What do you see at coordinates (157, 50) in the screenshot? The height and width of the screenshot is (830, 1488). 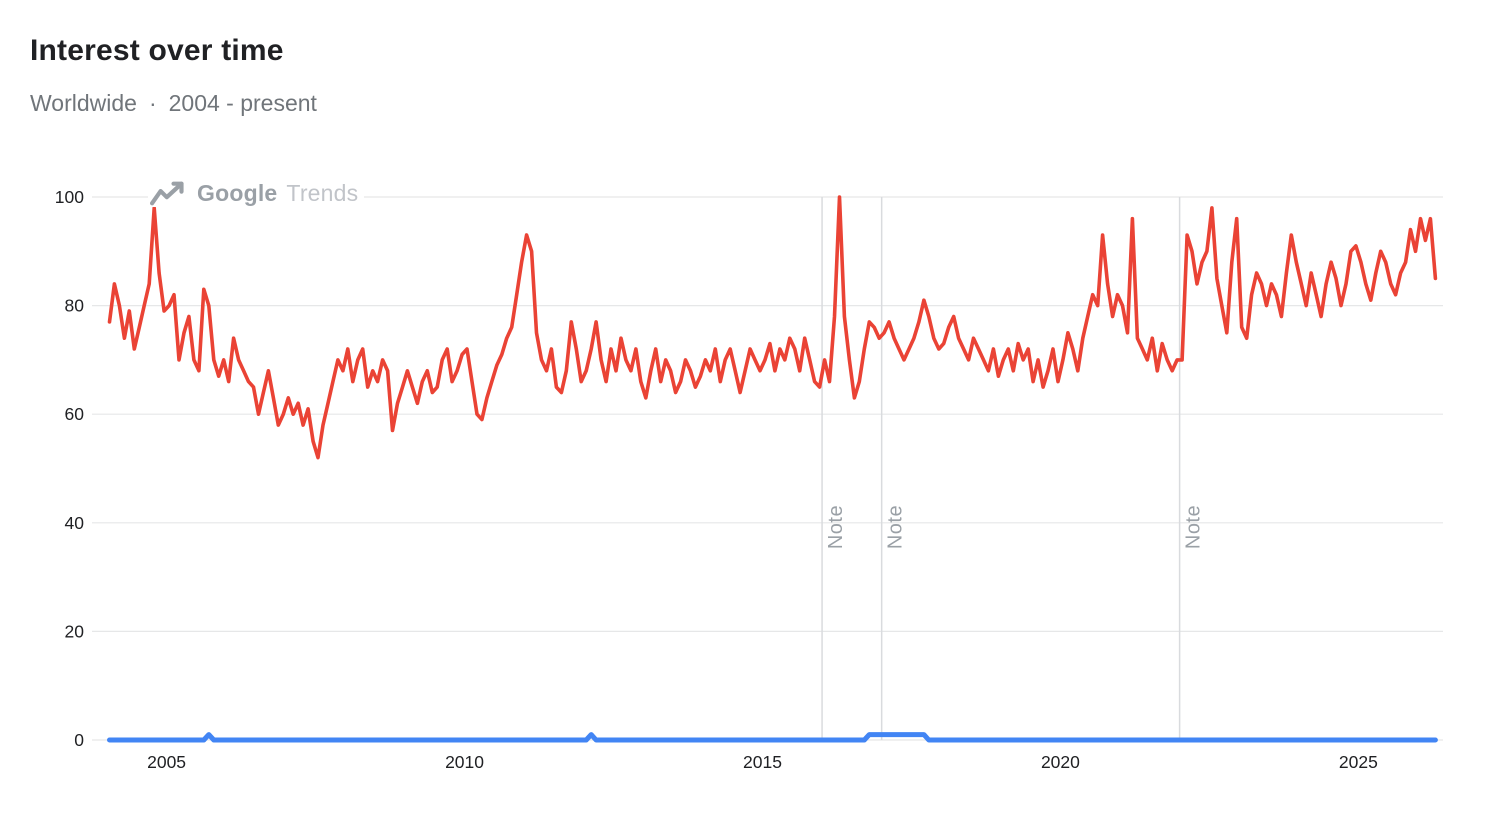 I see `page-title: Interest over time` at bounding box center [157, 50].